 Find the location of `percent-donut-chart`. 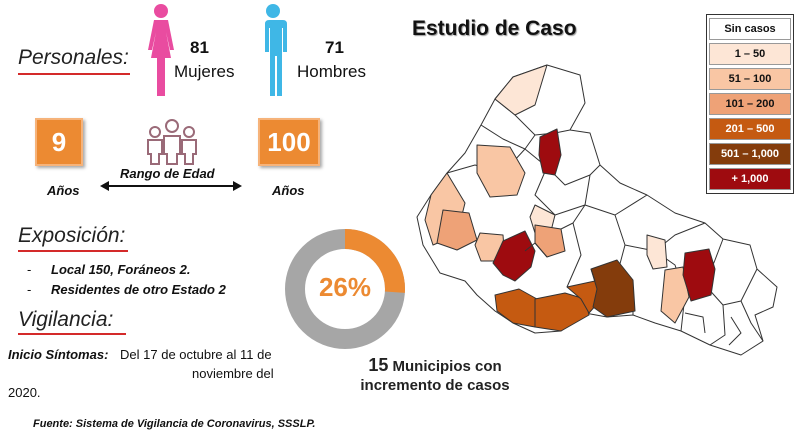

percent-donut-chart is located at coordinates (345, 289).